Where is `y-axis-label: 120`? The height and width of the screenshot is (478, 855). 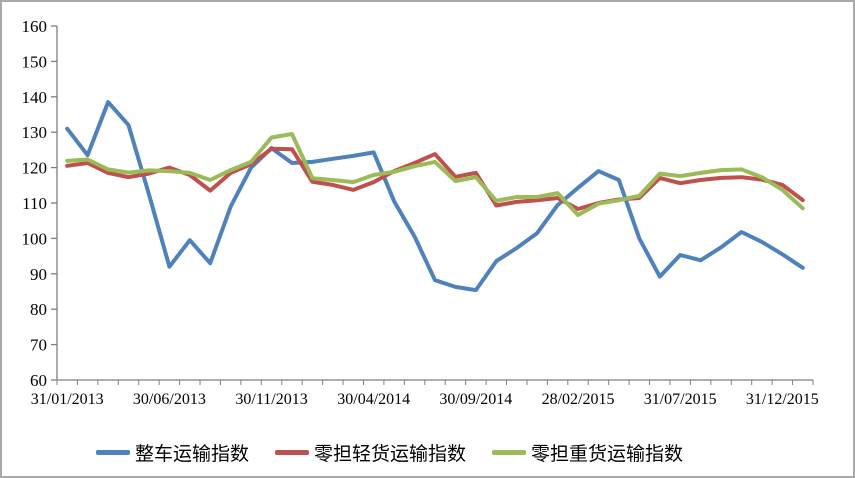 y-axis-label: 120 is located at coordinates (35, 168).